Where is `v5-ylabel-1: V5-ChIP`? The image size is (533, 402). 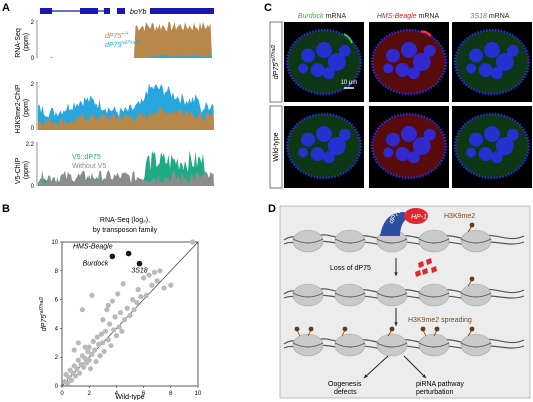 v5-ylabel-1: V5-ChIP is located at coordinates (18, 170).